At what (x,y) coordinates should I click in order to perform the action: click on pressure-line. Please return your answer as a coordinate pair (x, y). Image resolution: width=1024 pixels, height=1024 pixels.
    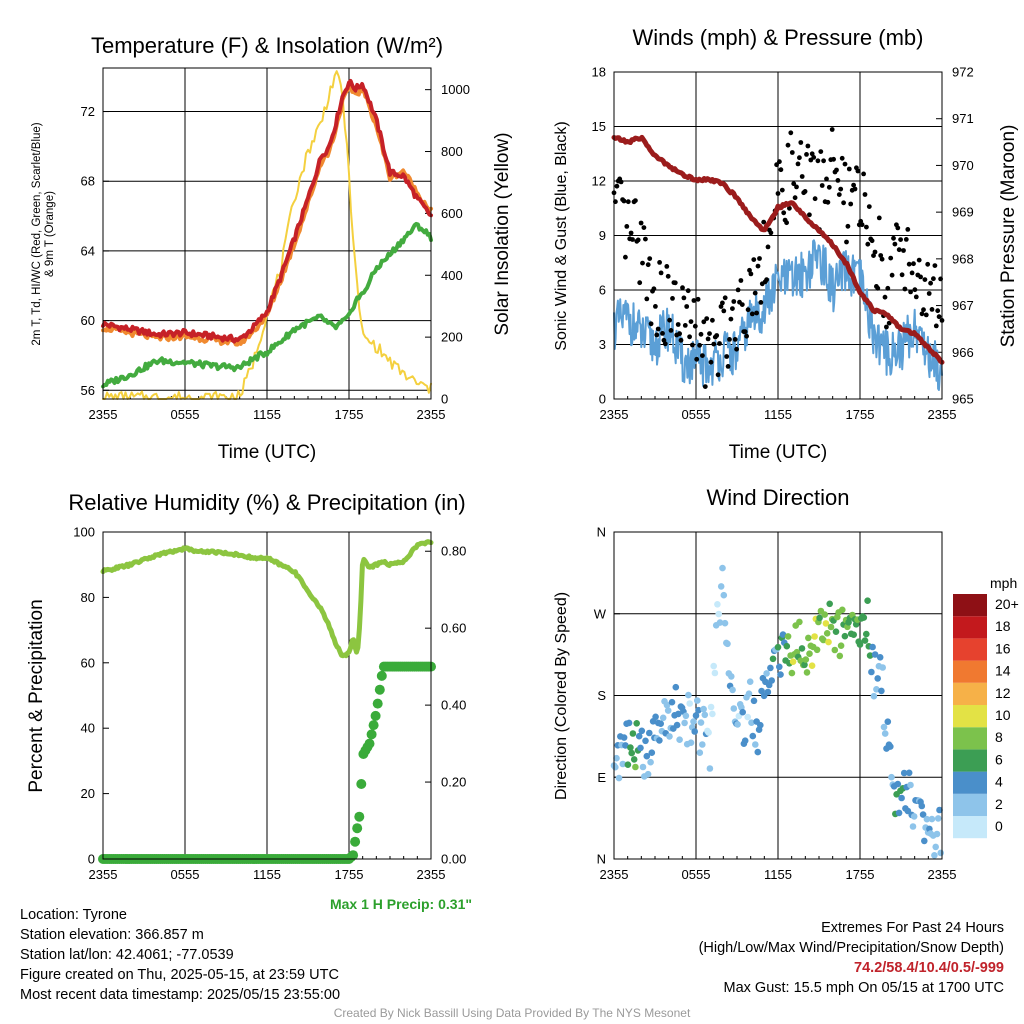
    Looking at the image, I should click on (778, 249).